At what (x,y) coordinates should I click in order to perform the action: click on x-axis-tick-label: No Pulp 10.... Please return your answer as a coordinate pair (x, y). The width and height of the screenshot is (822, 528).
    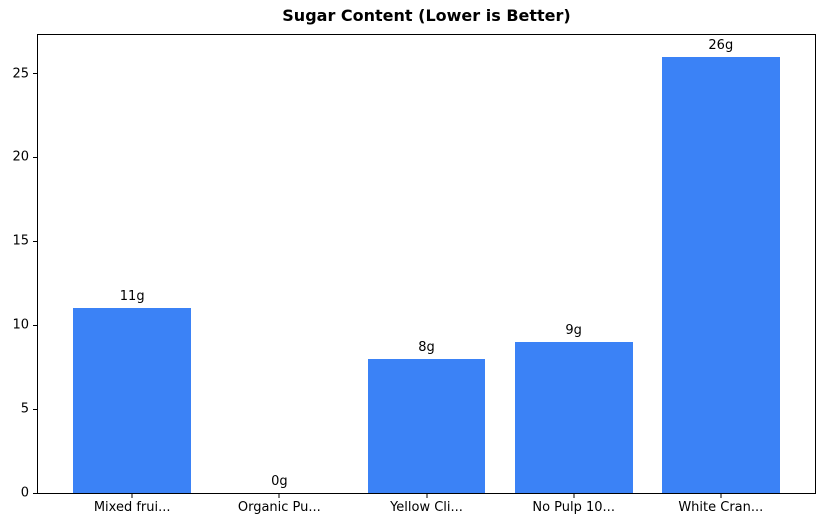
    Looking at the image, I should click on (573, 507).